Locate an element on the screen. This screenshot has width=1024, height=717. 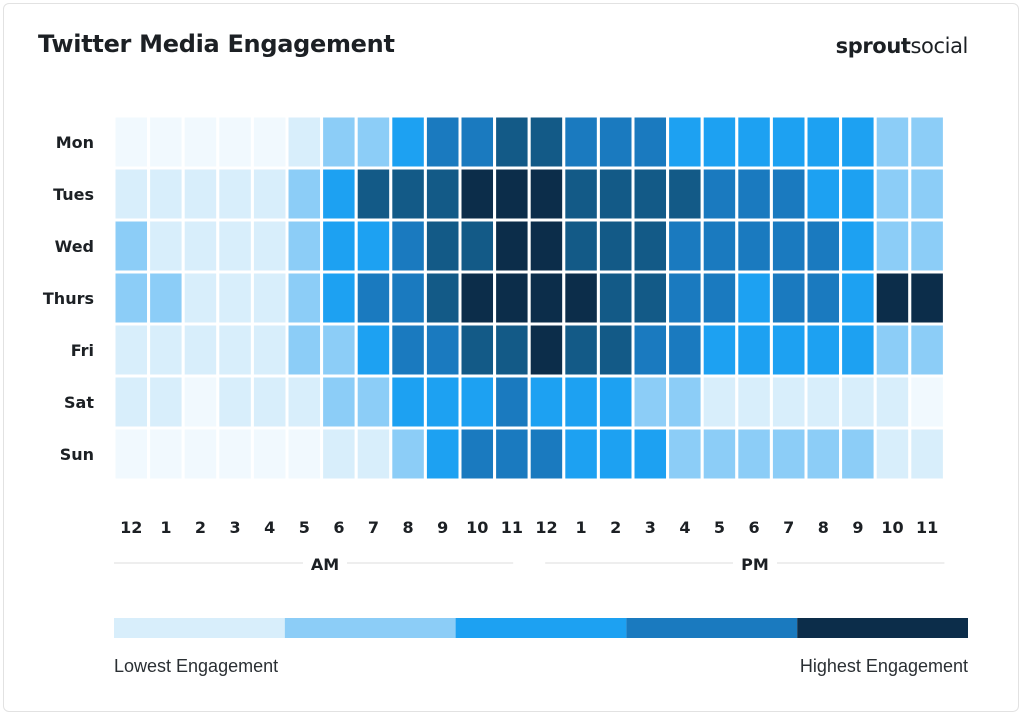
hour-label: 2 is located at coordinates (200, 527).